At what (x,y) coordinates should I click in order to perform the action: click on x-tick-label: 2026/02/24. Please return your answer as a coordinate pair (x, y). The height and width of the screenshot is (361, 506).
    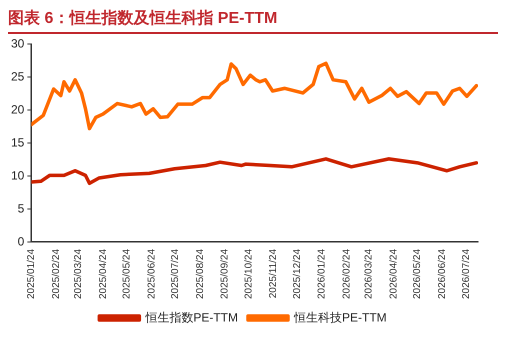
    Looking at the image, I should click on (346, 274).